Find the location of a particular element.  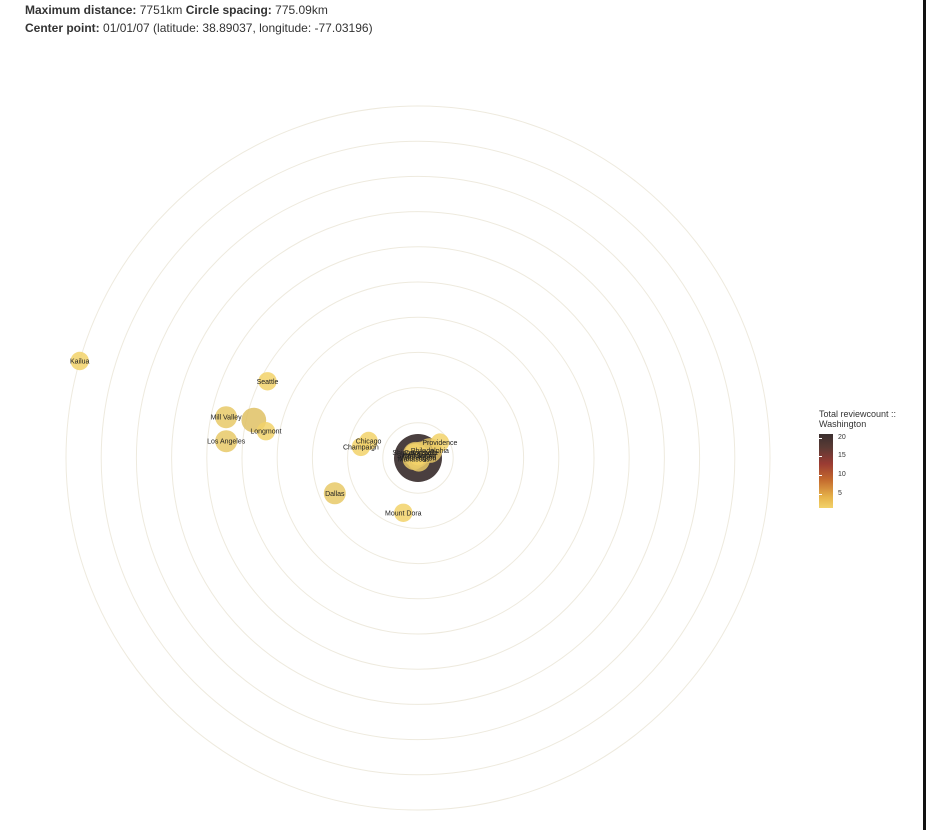

city-point-longmont is located at coordinates (266, 431).